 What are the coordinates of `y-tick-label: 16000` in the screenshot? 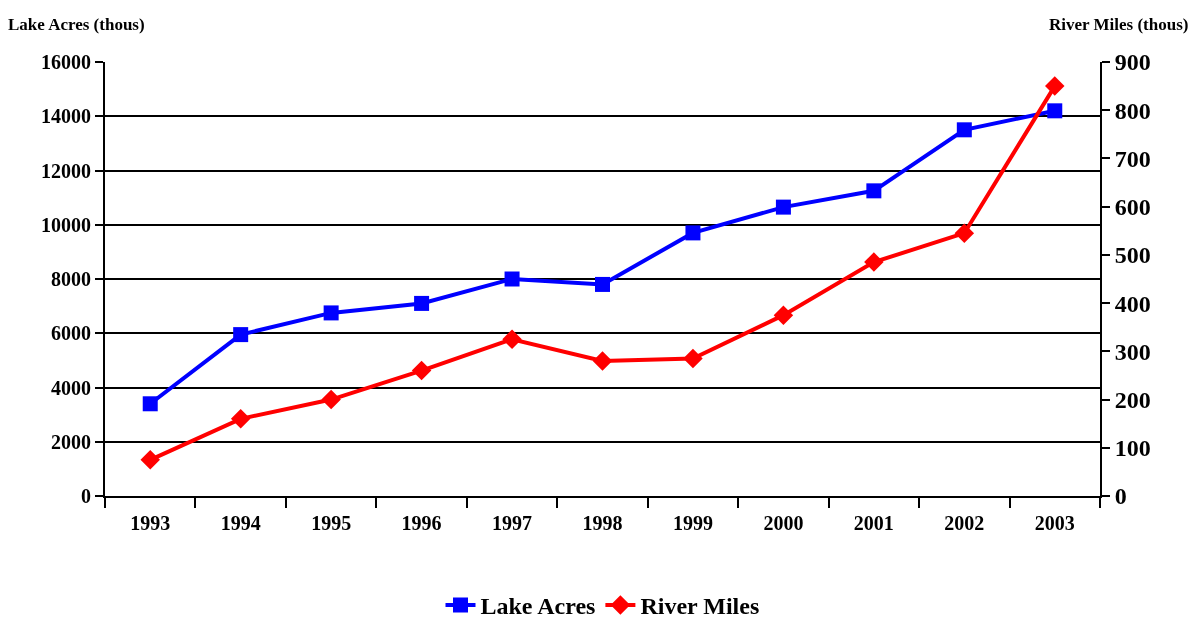 It's located at (66, 62).